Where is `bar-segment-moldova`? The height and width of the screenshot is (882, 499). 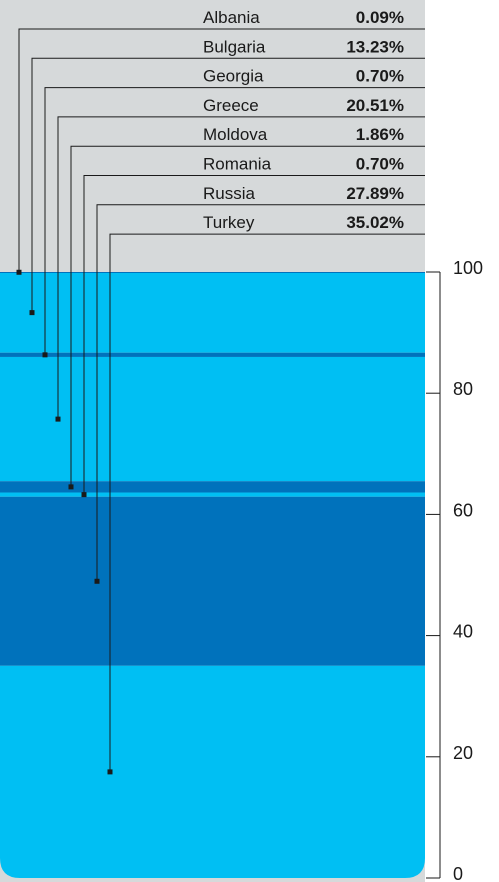 bar-segment-moldova is located at coordinates (212, 487).